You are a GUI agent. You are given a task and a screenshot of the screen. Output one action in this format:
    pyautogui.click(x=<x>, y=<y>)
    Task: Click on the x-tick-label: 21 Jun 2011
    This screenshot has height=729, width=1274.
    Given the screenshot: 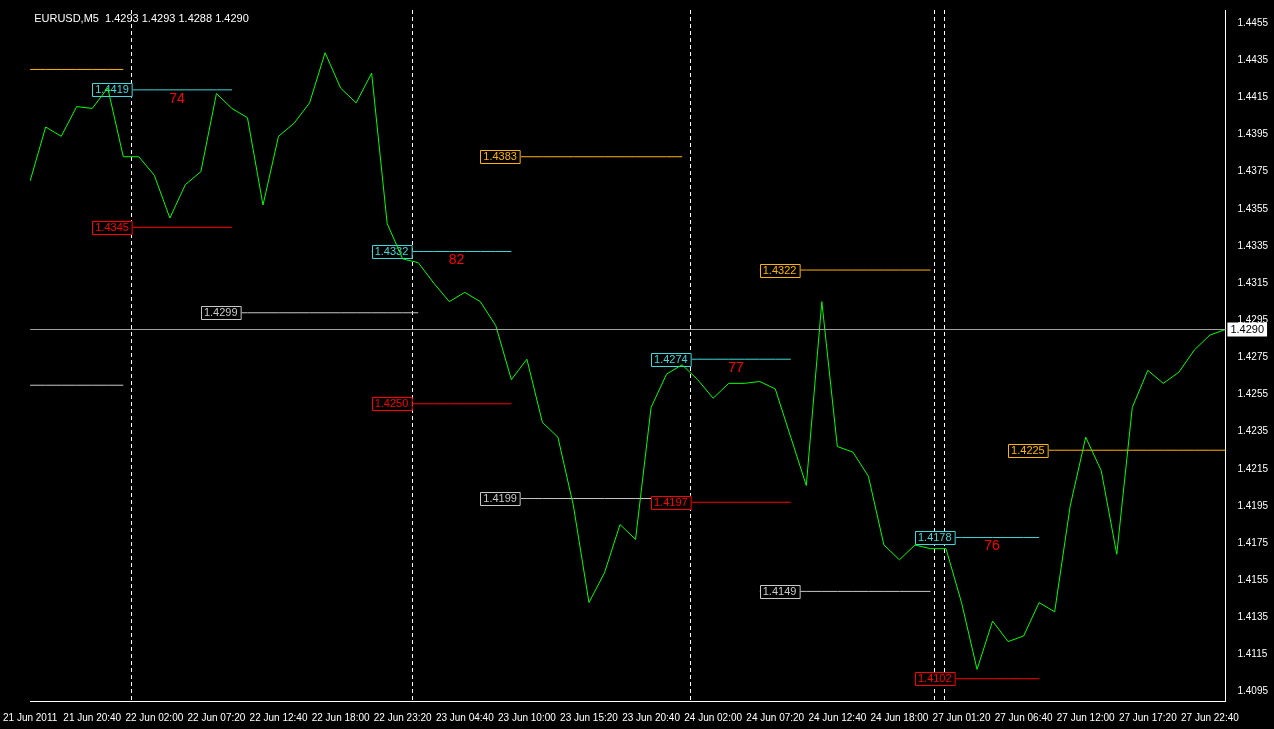 What is the action you would take?
    pyautogui.click(x=30, y=717)
    